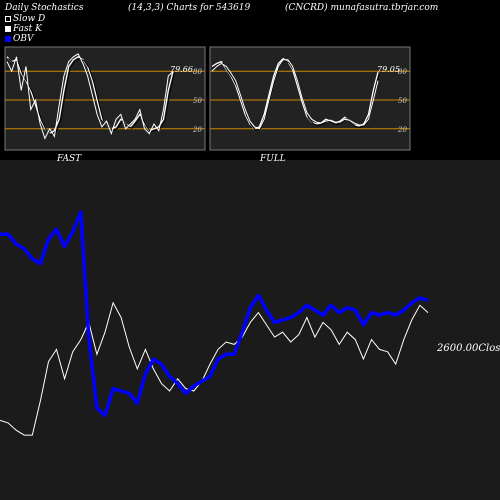 The image size is (500, 500). I want to click on legend-swatch-obv, so click(8, 39).